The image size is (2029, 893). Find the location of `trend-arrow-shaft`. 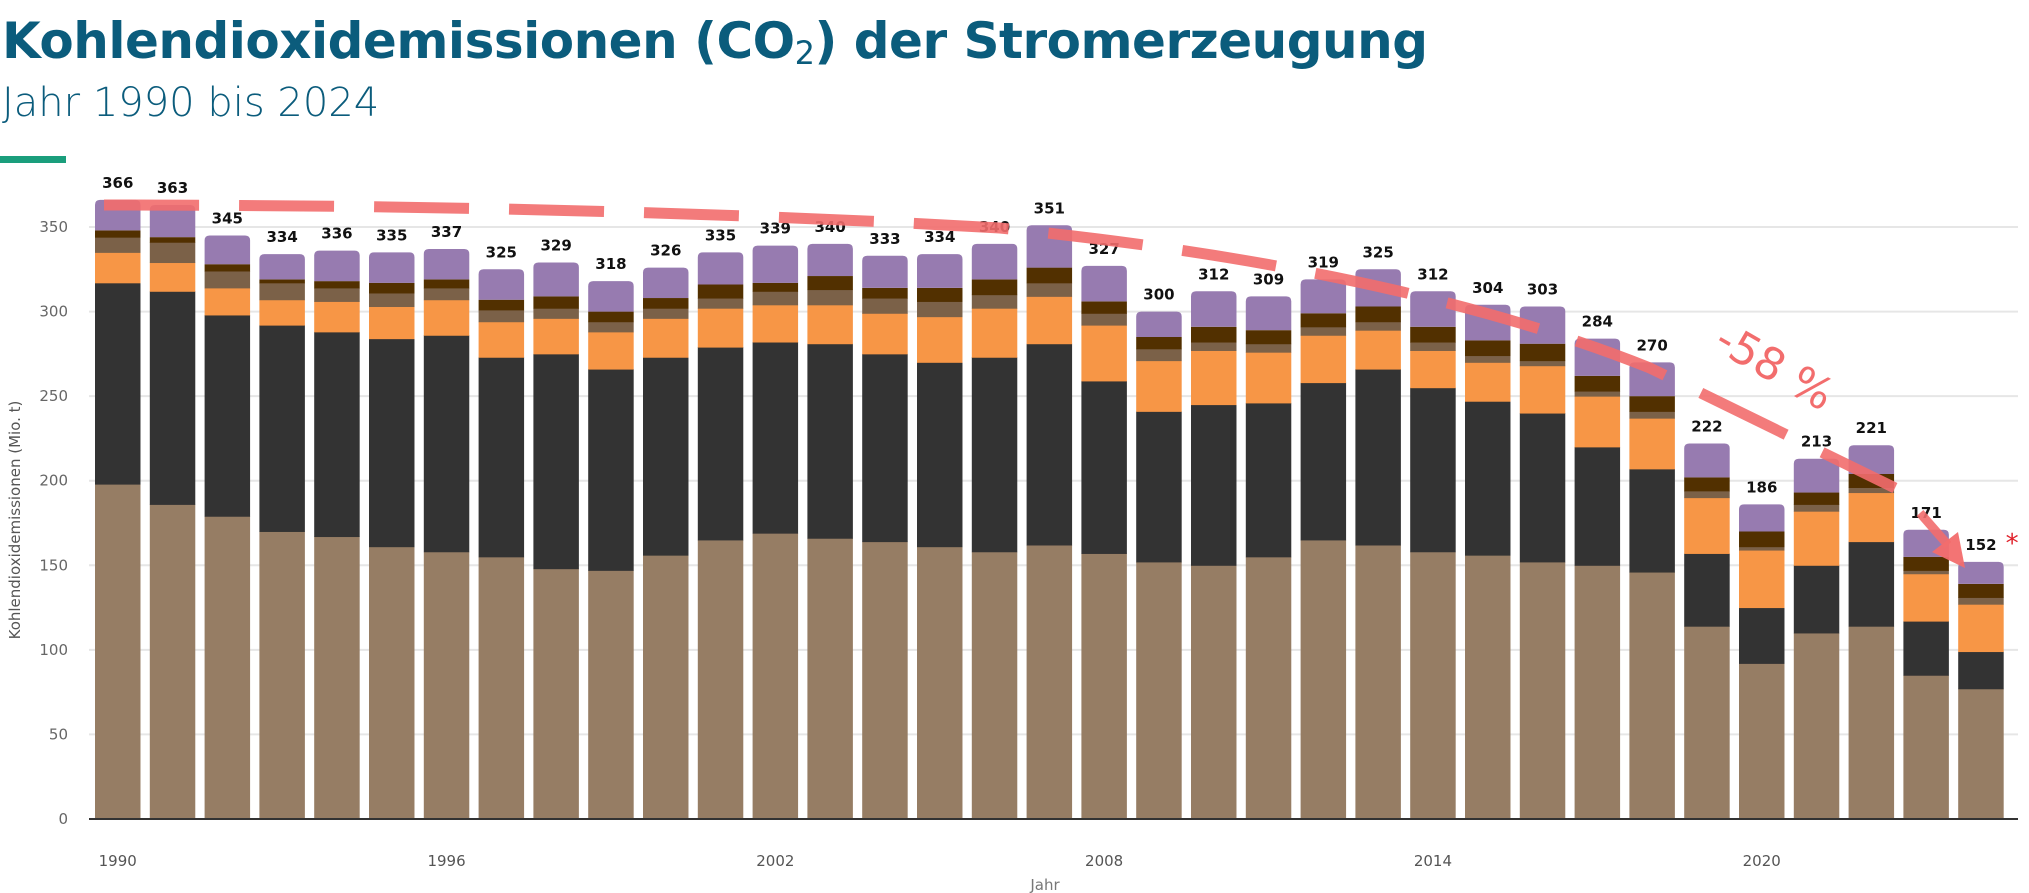

trend-arrow-shaft is located at coordinates (1934, 529).